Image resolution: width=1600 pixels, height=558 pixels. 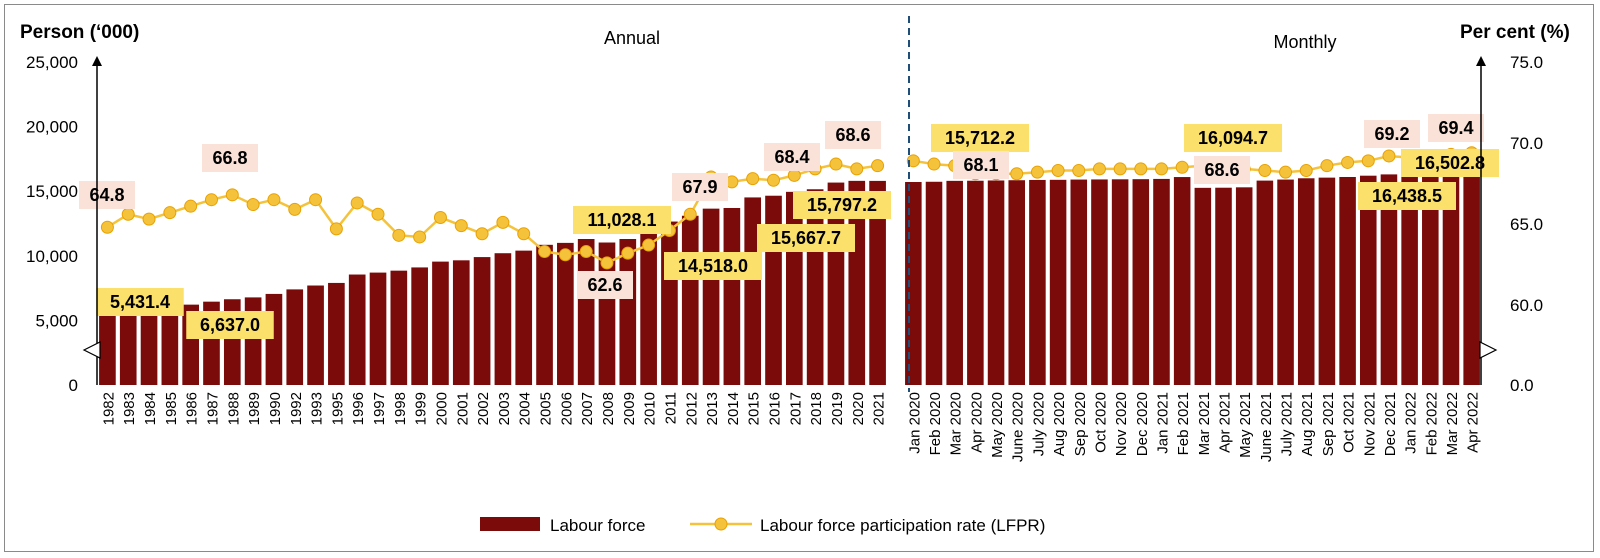 What do you see at coordinates (358, 408) in the screenshot?
I see `x-tick-label: 1996` at bounding box center [358, 408].